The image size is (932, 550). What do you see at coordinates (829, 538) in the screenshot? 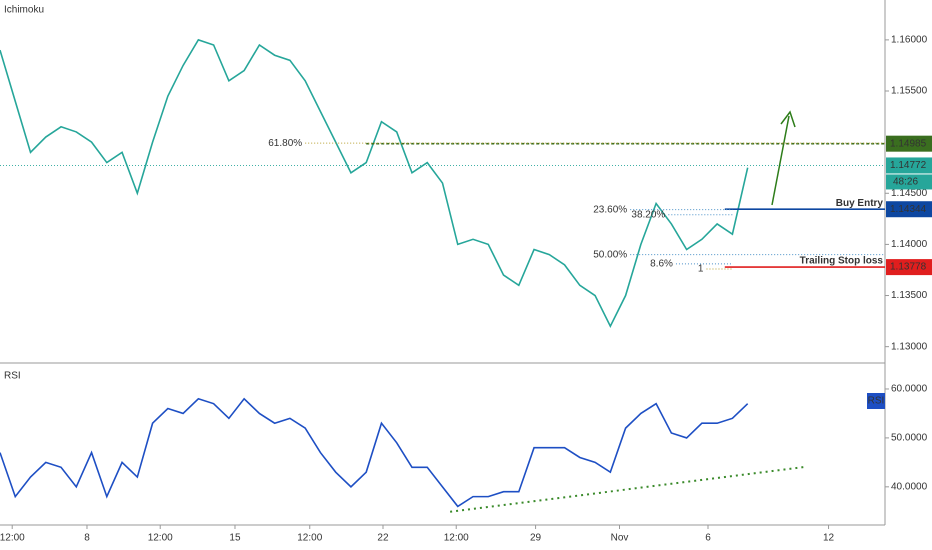
I see `x-tick-label: 12` at bounding box center [829, 538].